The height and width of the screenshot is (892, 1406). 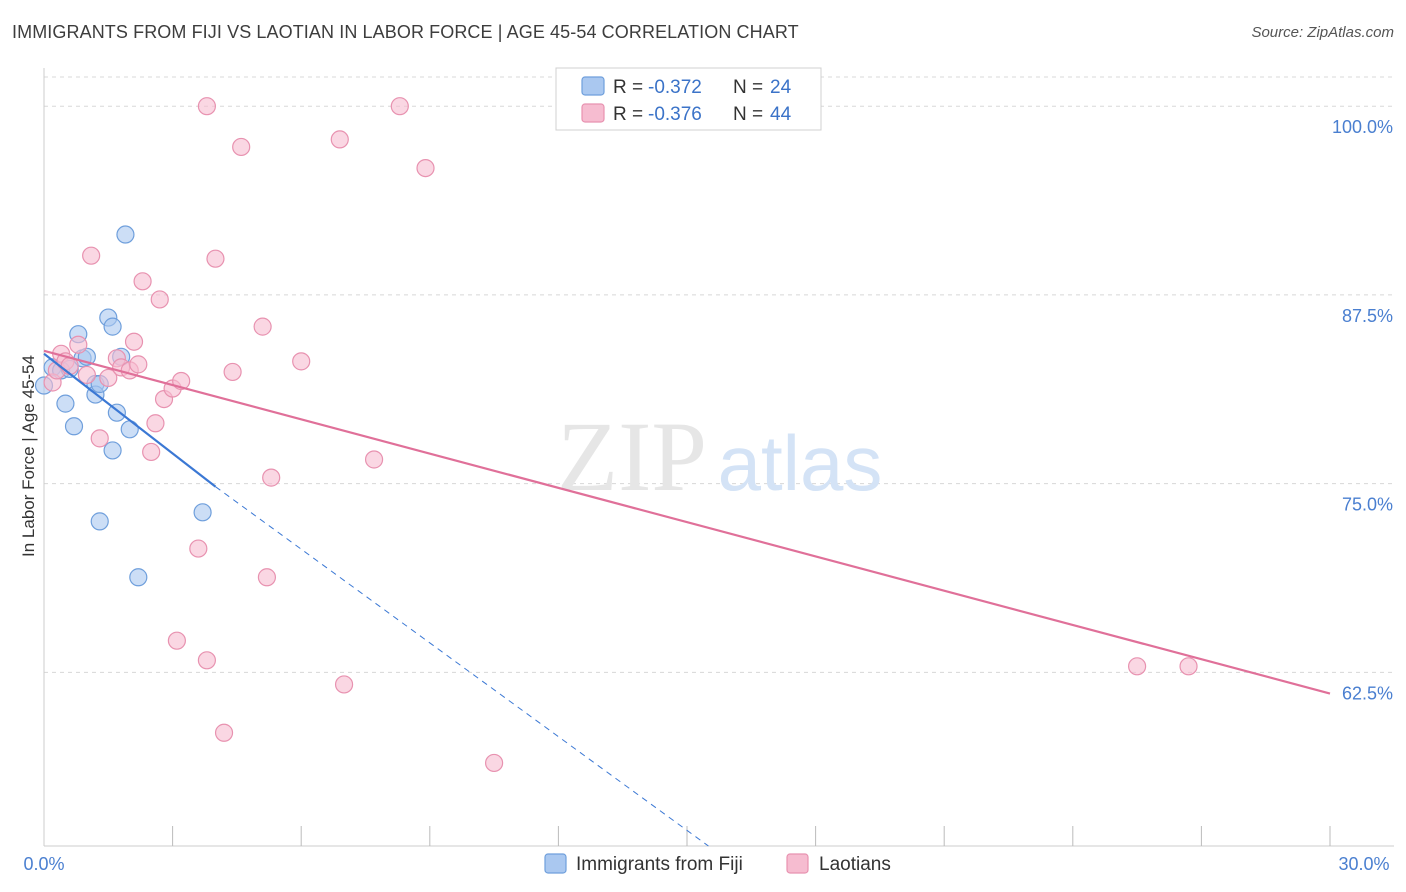 What do you see at coordinates (555, 863) in the screenshot?
I see `bottom-legend-swatch-fiji` at bounding box center [555, 863].